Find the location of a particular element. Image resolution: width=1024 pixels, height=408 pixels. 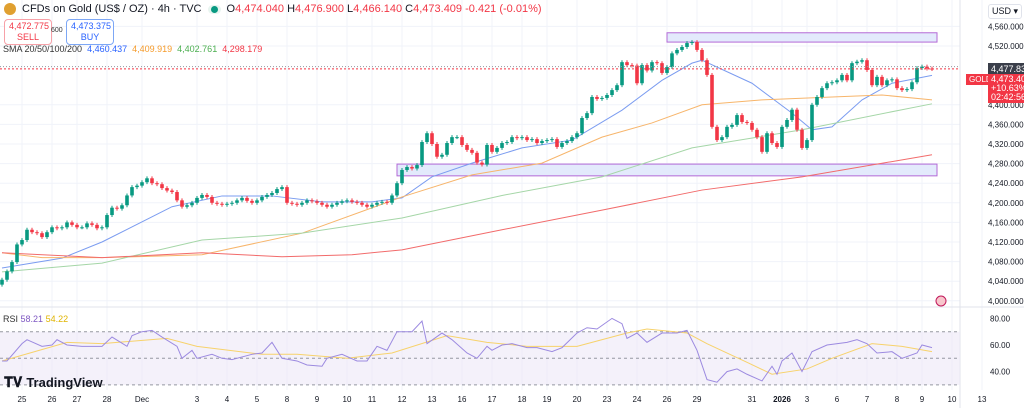

time-tick-label: 9 is located at coordinates (317, 399).